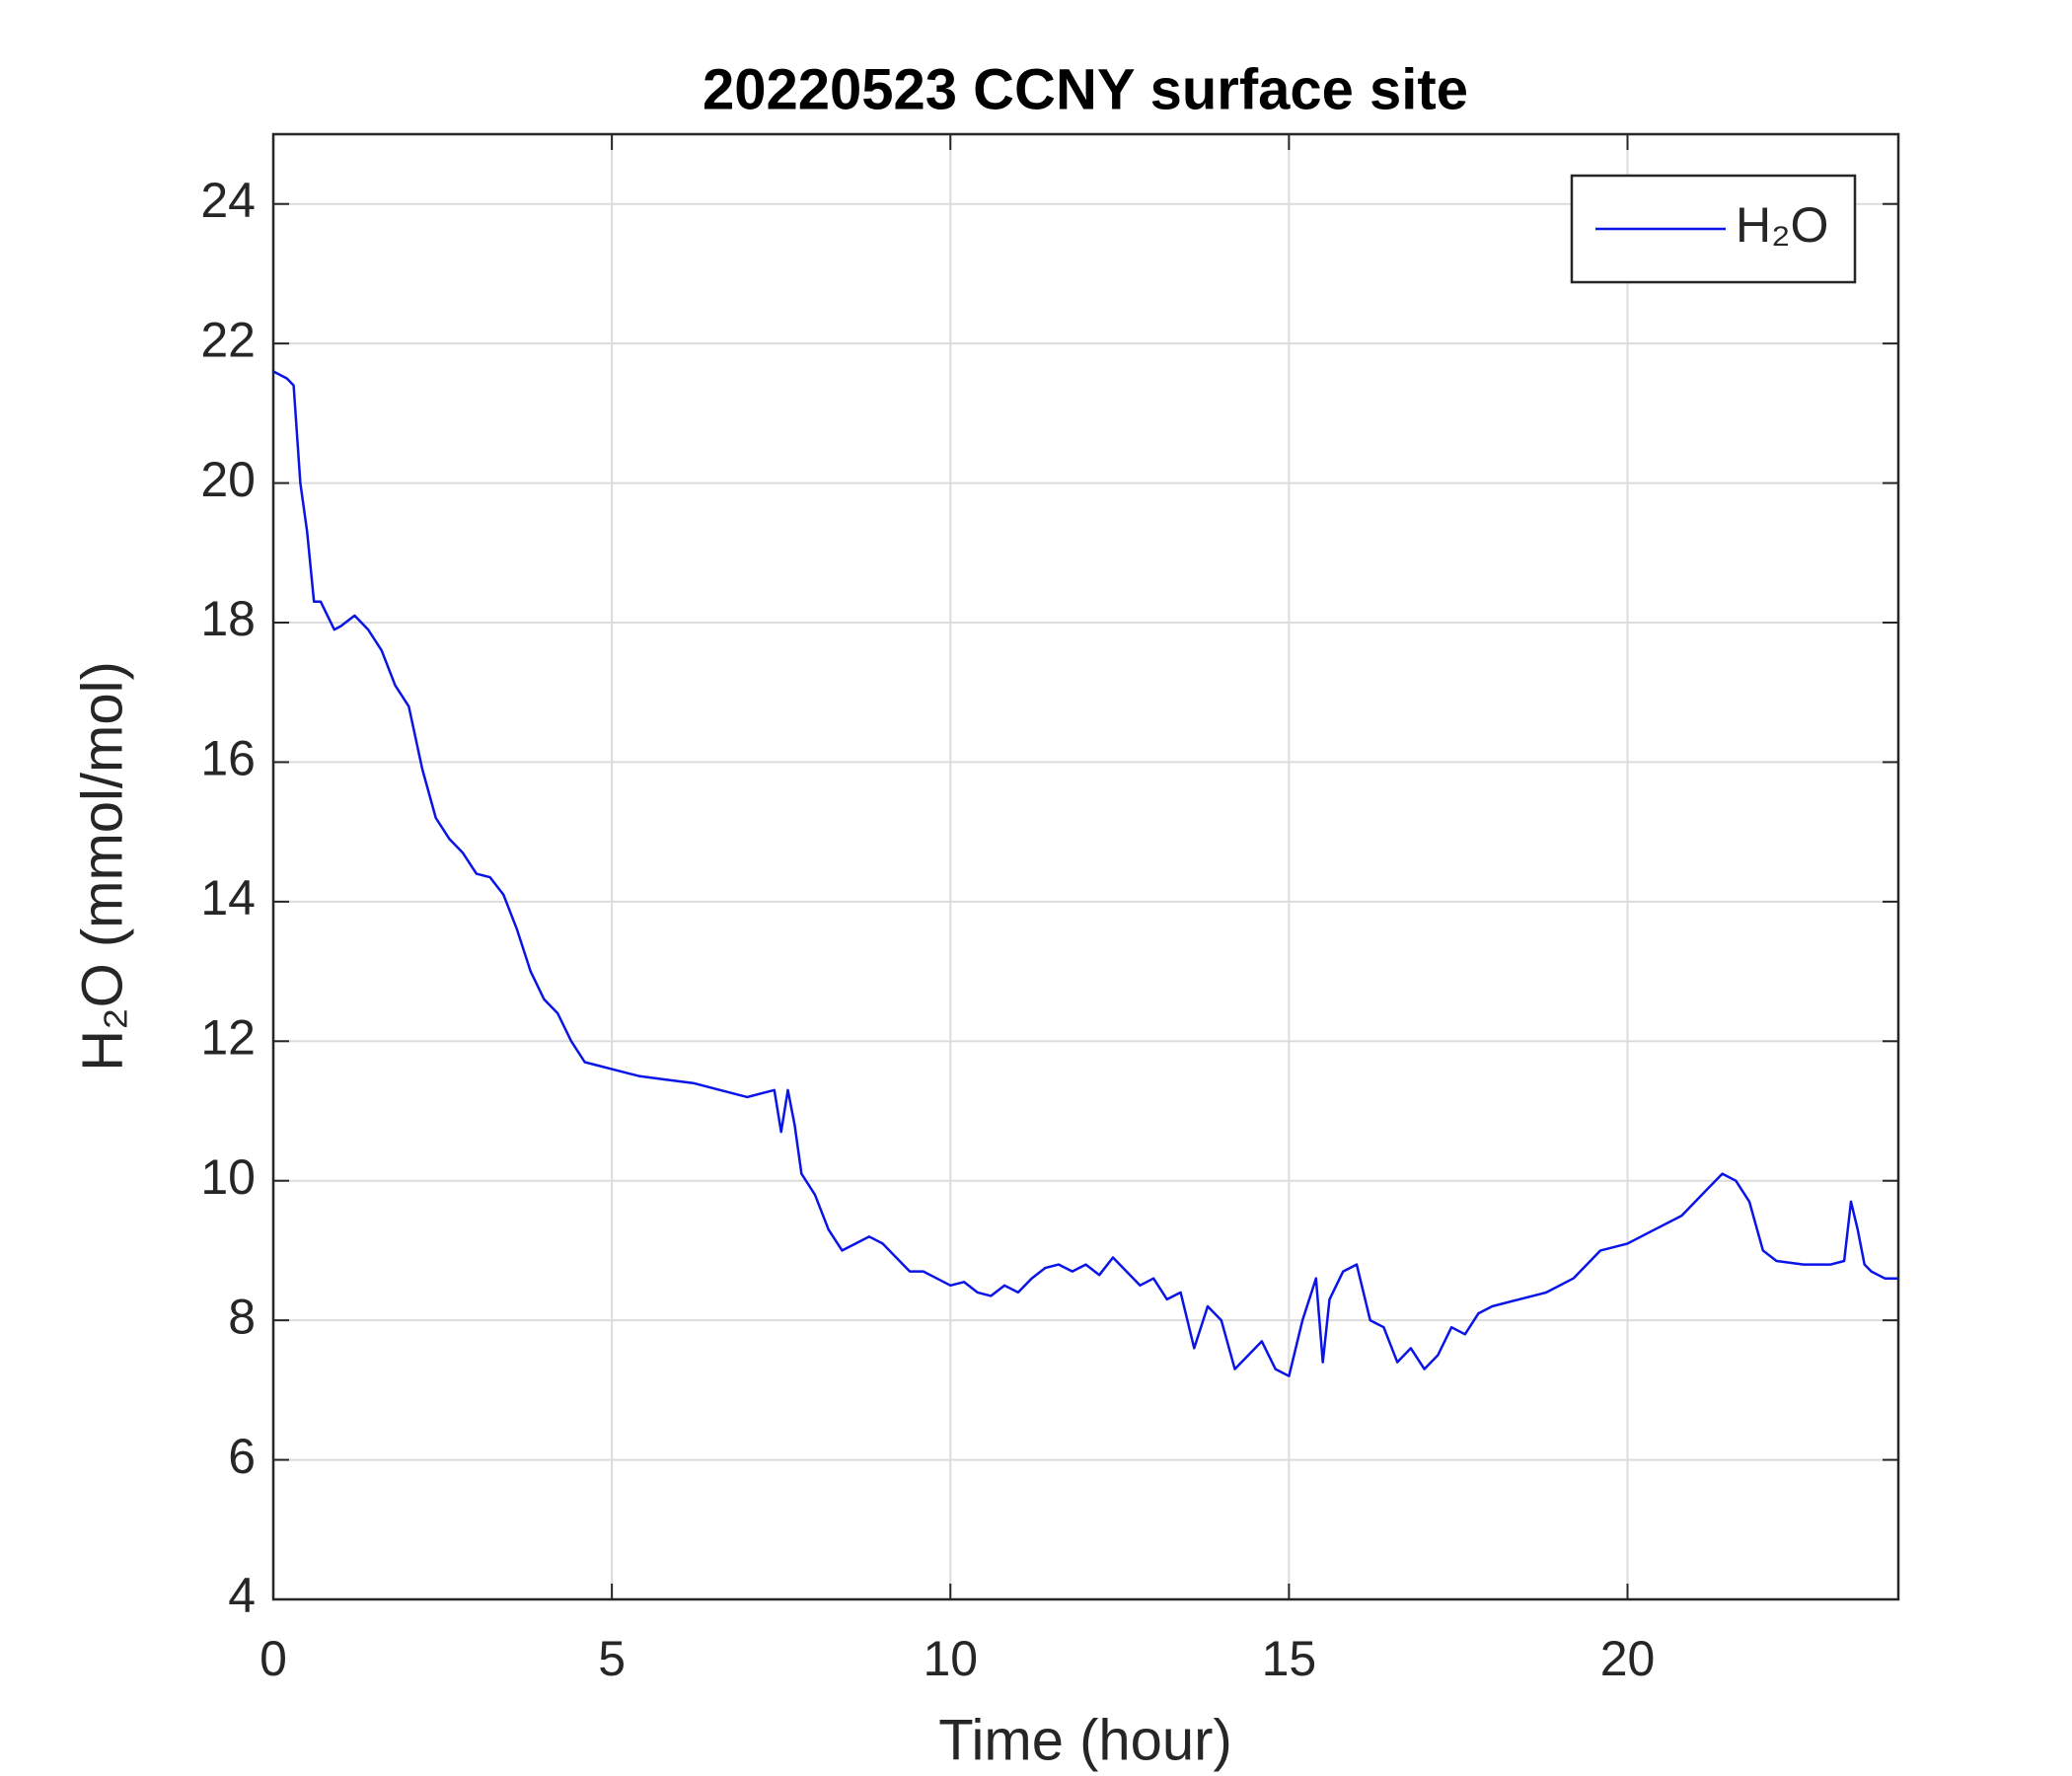  Describe the element at coordinates (1782, 225) in the screenshot. I see `legend-label: H₂O` at that location.